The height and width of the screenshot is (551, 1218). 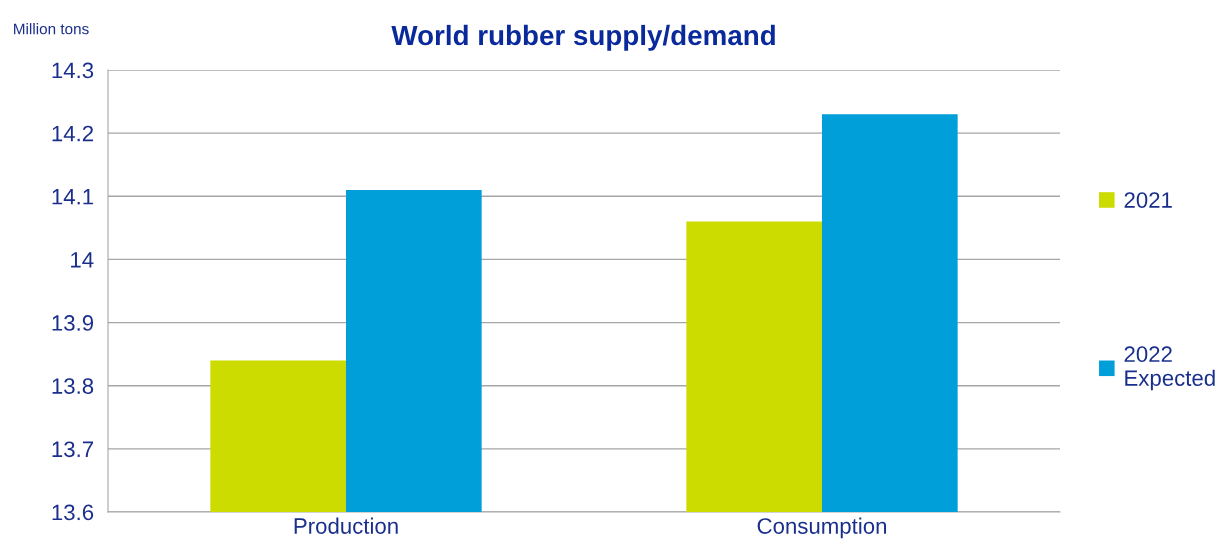 What do you see at coordinates (51, 29) in the screenshot?
I see `y-axis-title: Million tons` at bounding box center [51, 29].